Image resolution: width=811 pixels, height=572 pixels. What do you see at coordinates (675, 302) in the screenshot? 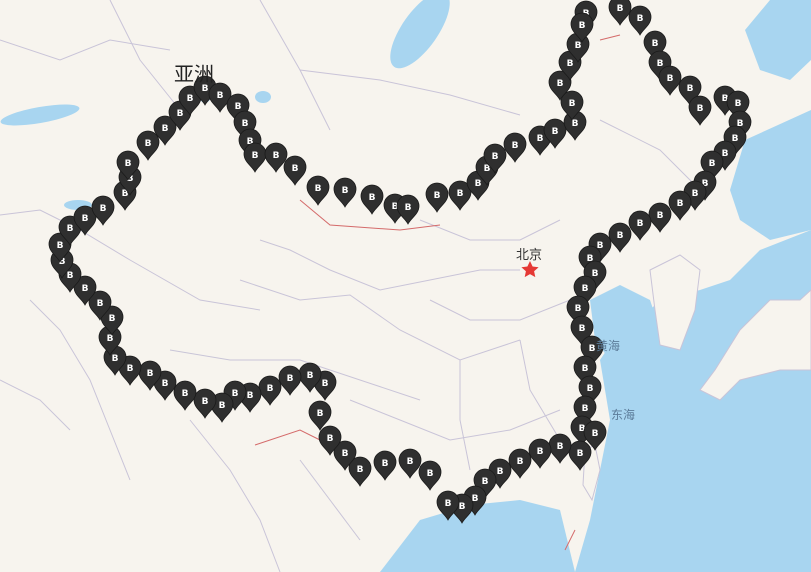
I see `korea-peninsula` at bounding box center [675, 302].